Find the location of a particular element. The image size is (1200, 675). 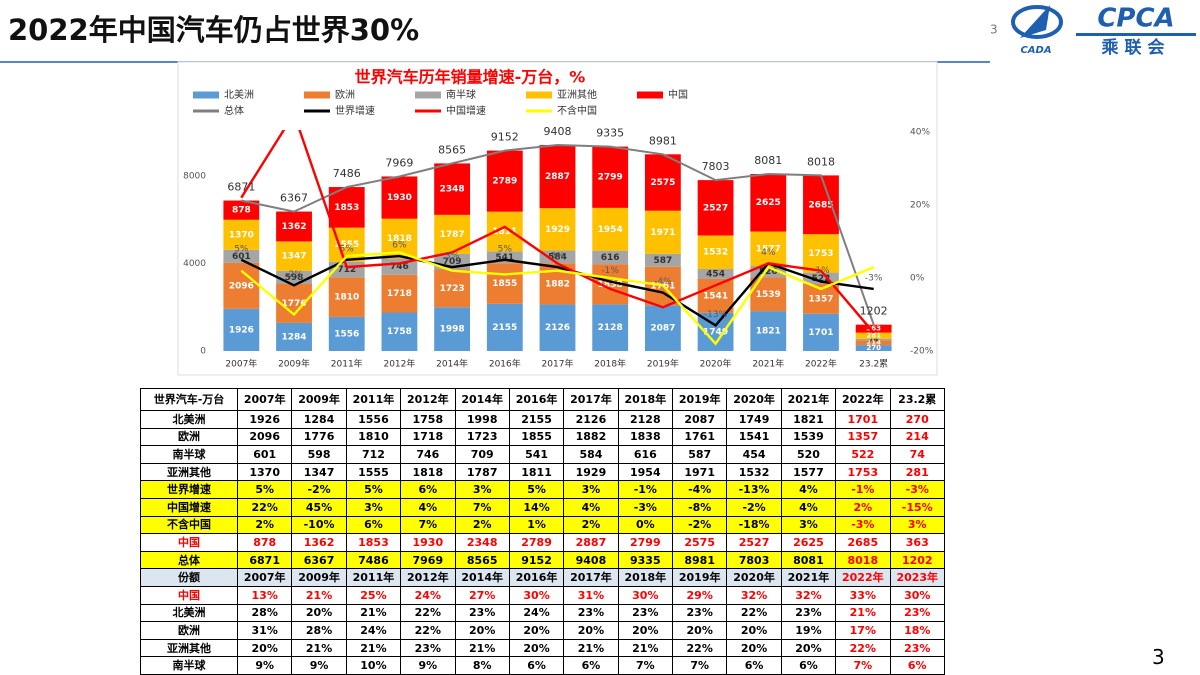

bar-label: 1701 is located at coordinates (820, 333).